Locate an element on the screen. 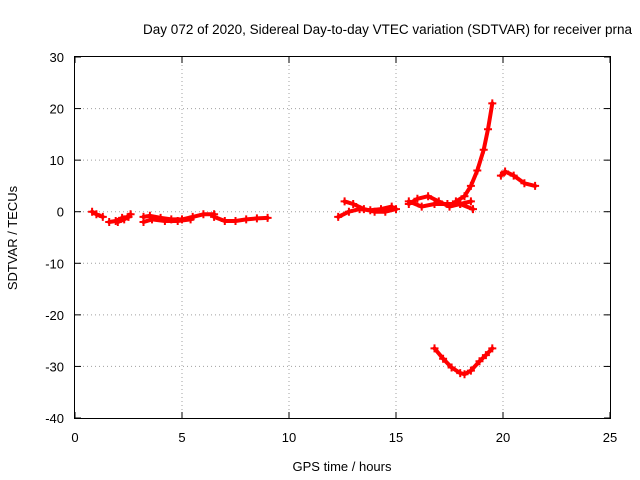 The height and width of the screenshot is (480, 640). x-tick-label: 15 is located at coordinates (396, 437).